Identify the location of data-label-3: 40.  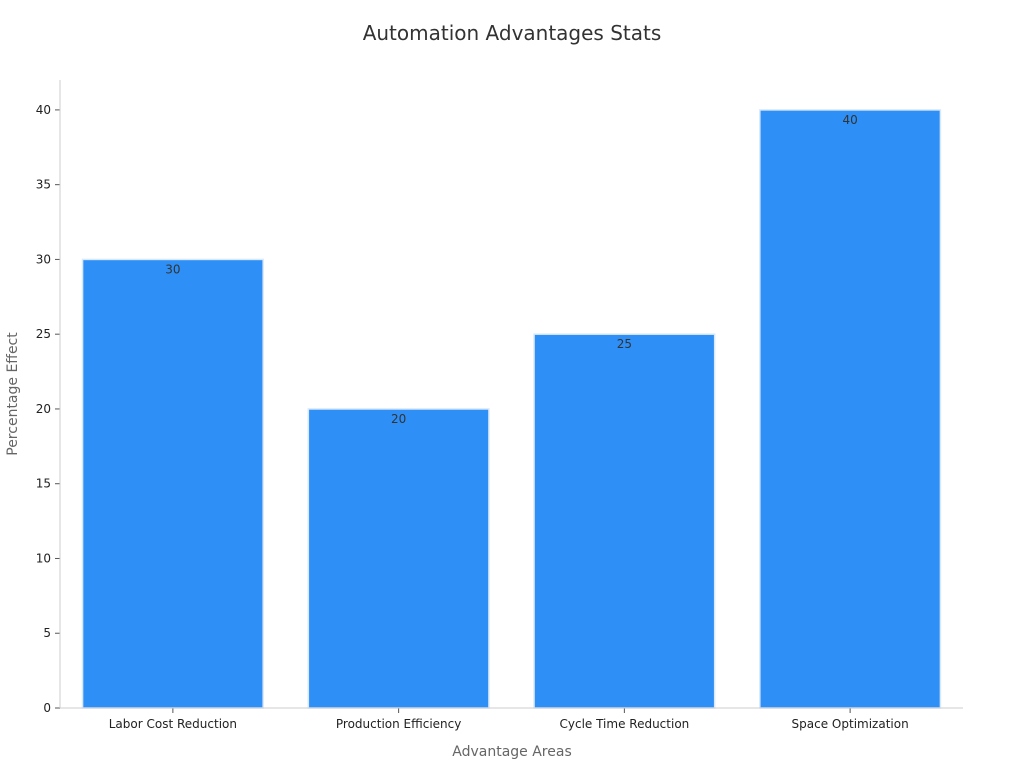
(849, 120).